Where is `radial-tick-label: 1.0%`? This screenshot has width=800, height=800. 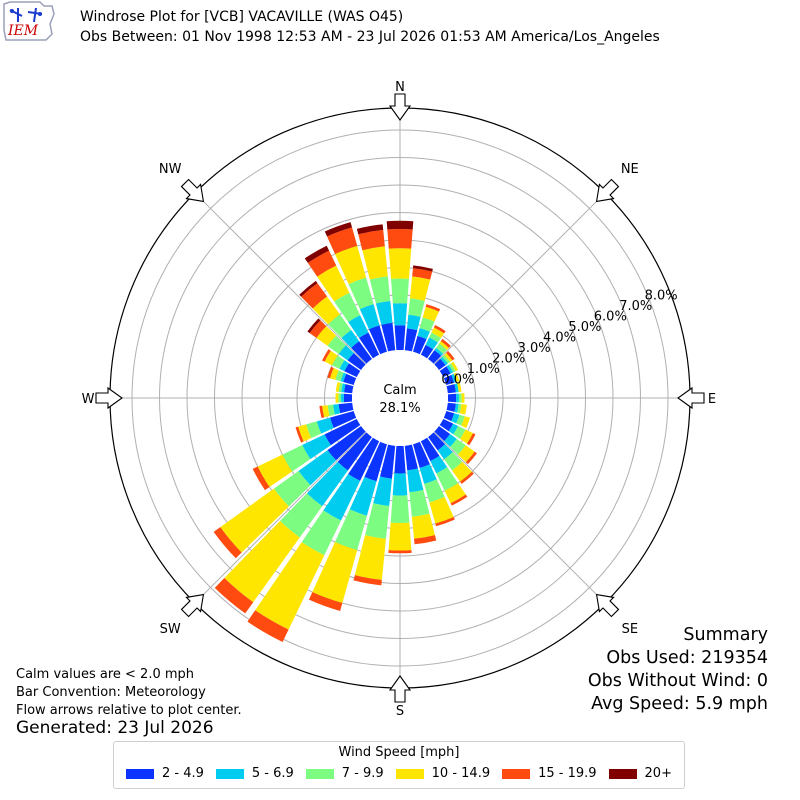
radial-tick-label: 1.0% is located at coordinates (483, 369).